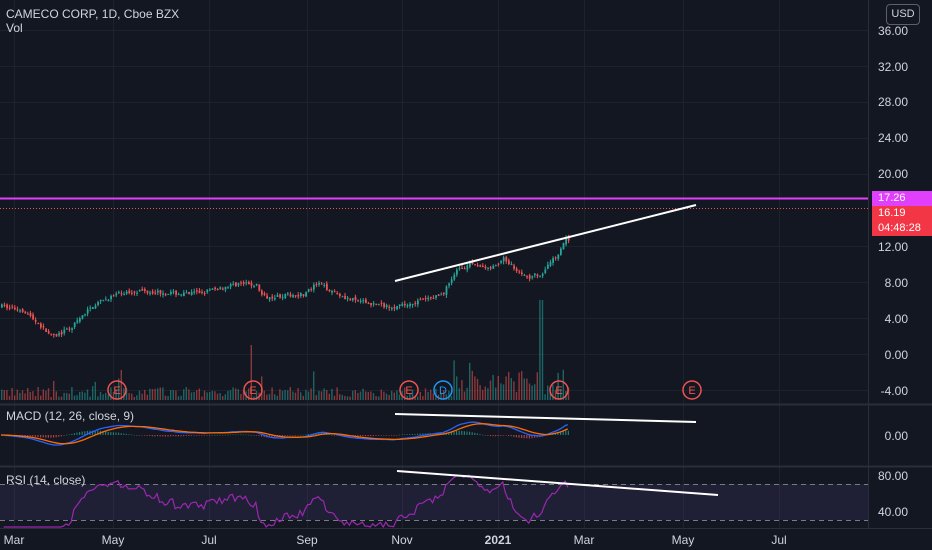 Image resolution: width=932 pixels, height=550 pixels. I want to click on time-axis-label: May, so click(113, 540).